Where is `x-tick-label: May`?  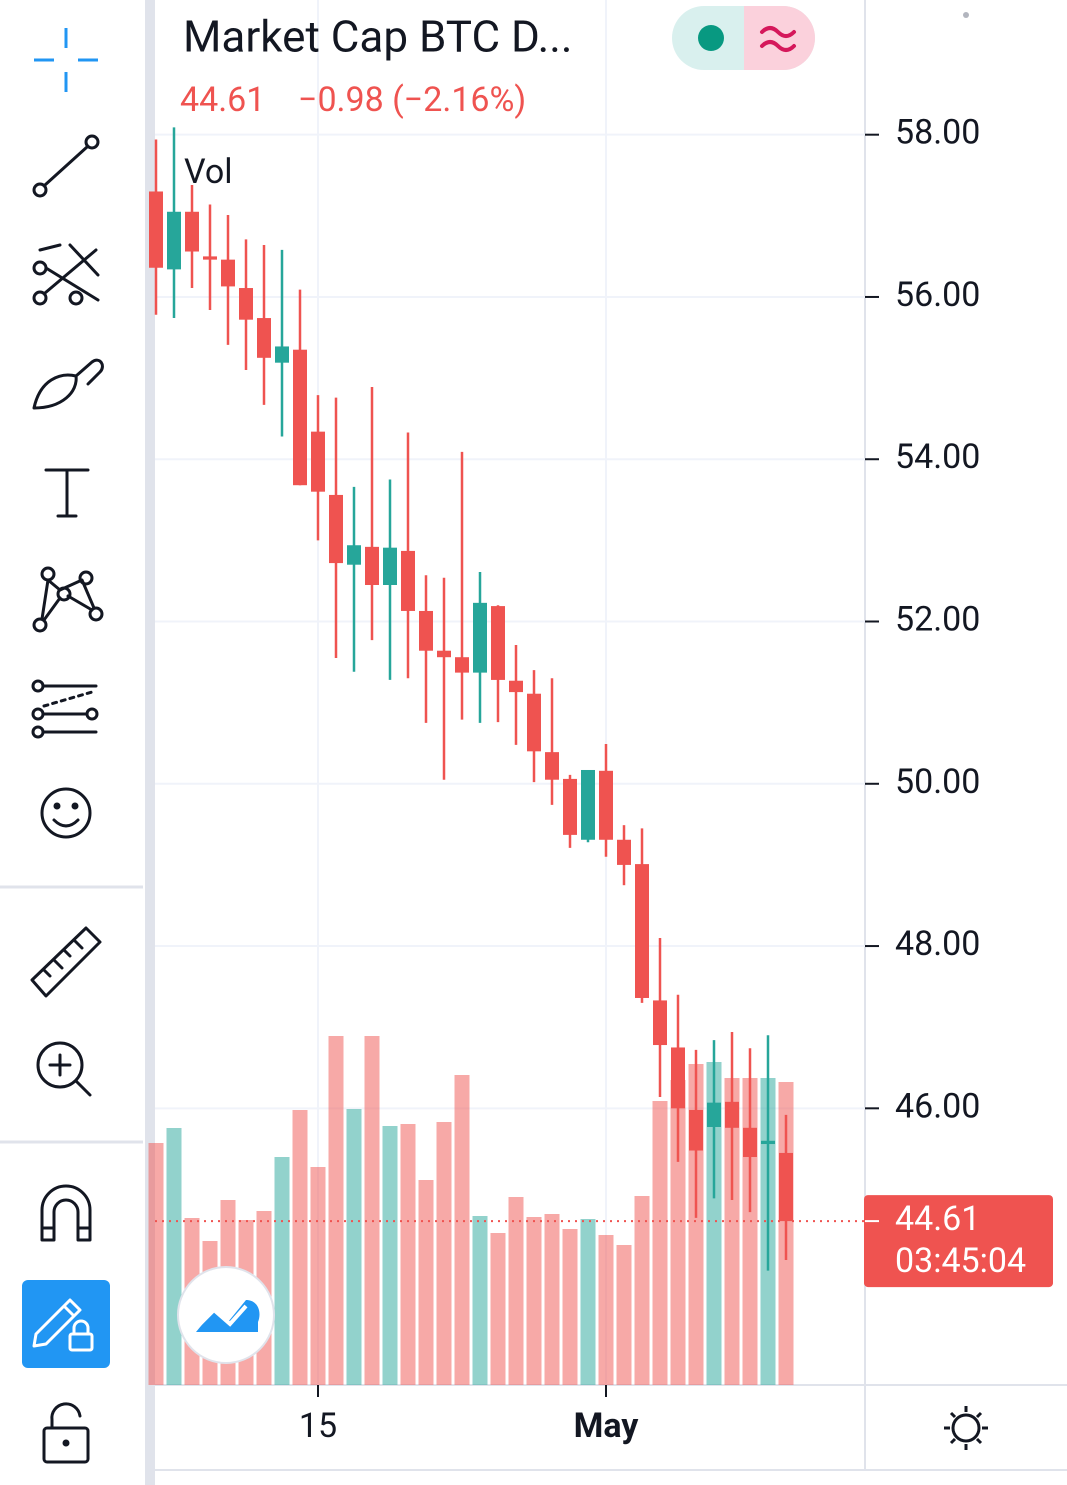 x-tick-label: May is located at coordinates (607, 1426).